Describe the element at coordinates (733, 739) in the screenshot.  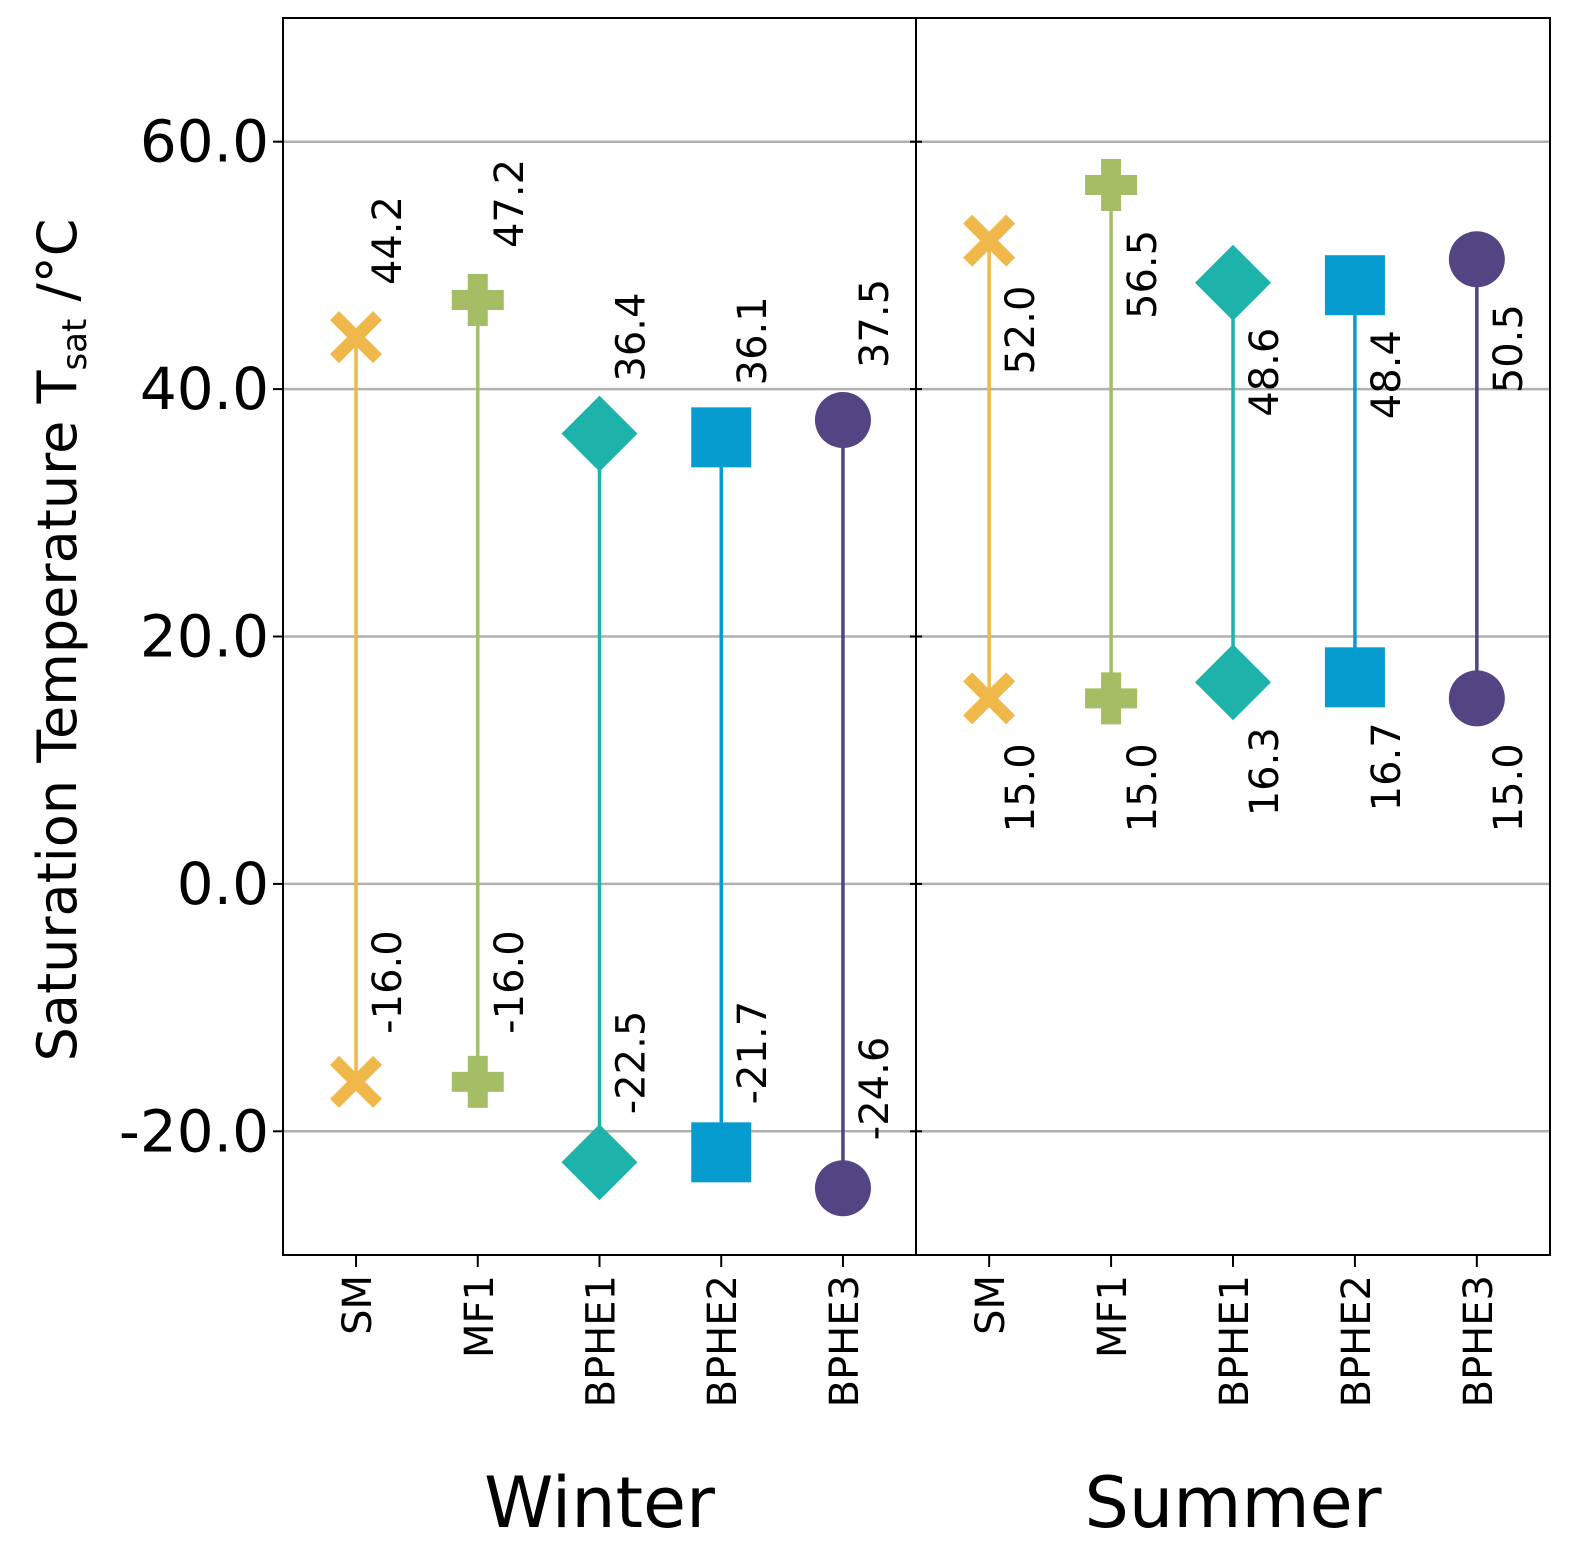
I see `series-BPHE2: 36.1 -21.7` at that location.